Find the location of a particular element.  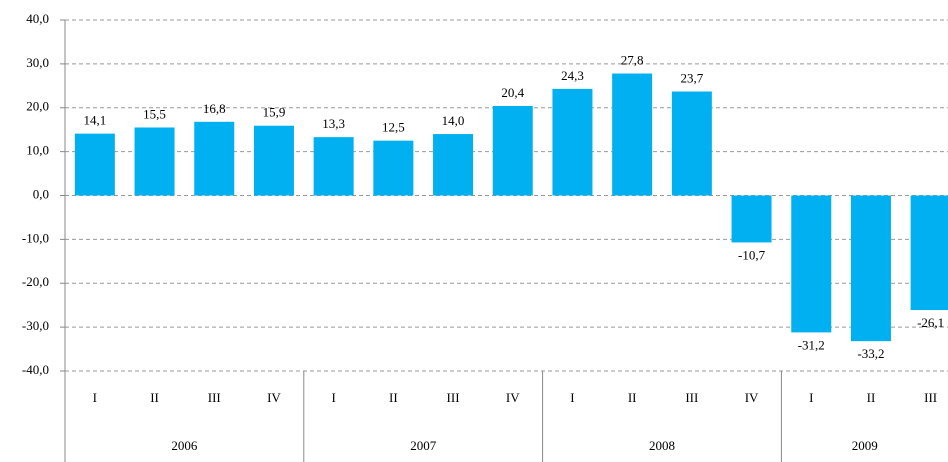

value-label: 14,1 is located at coordinates (94, 120).